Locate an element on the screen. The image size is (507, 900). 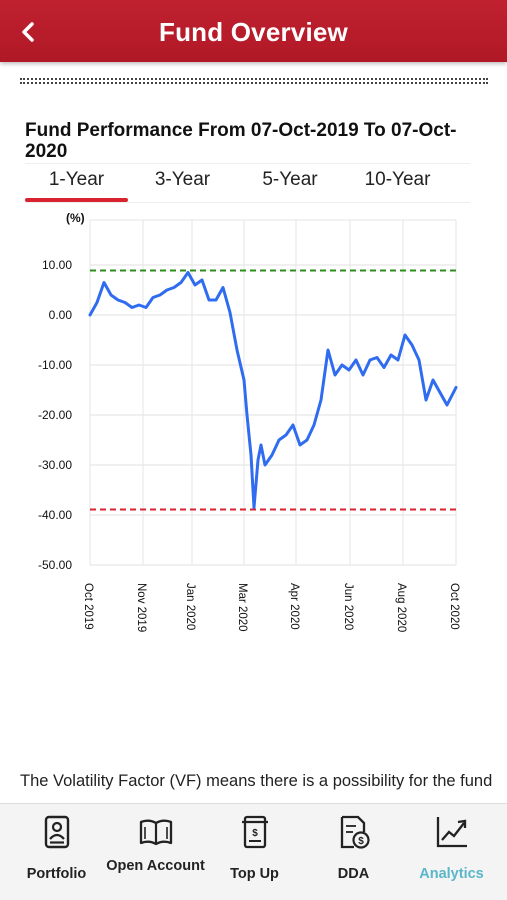
analytics-icon is located at coordinates (451, 832).